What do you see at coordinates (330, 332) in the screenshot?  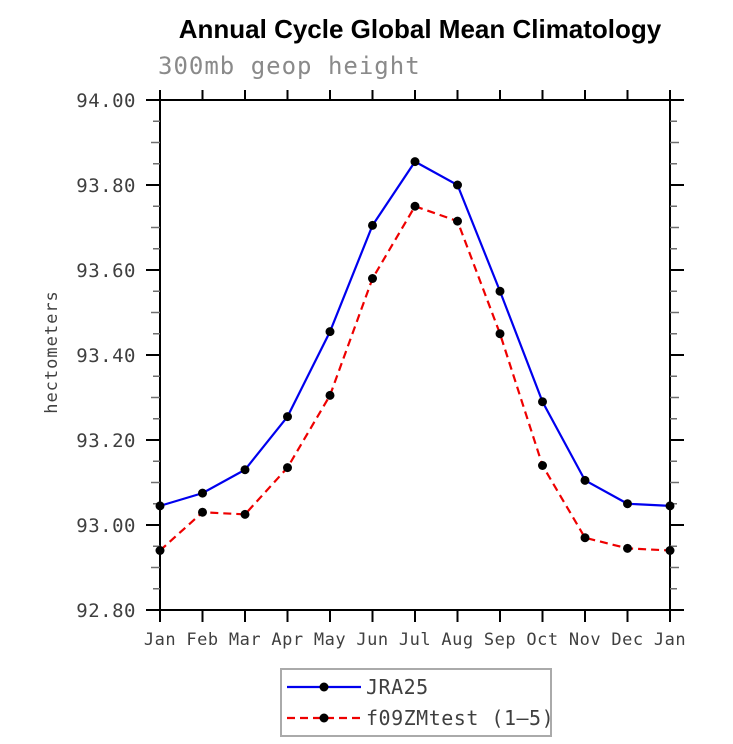 I see `data-point-0-May` at bounding box center [330, 332].